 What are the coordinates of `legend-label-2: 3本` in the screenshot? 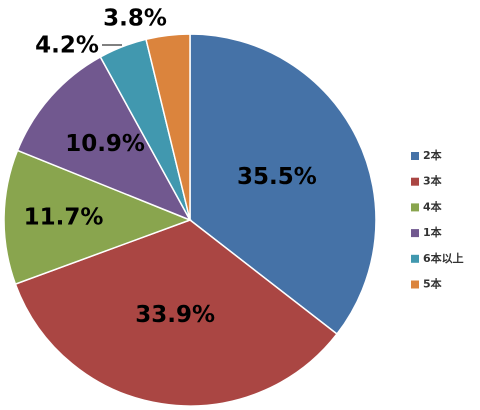 It's located at (432, 181).